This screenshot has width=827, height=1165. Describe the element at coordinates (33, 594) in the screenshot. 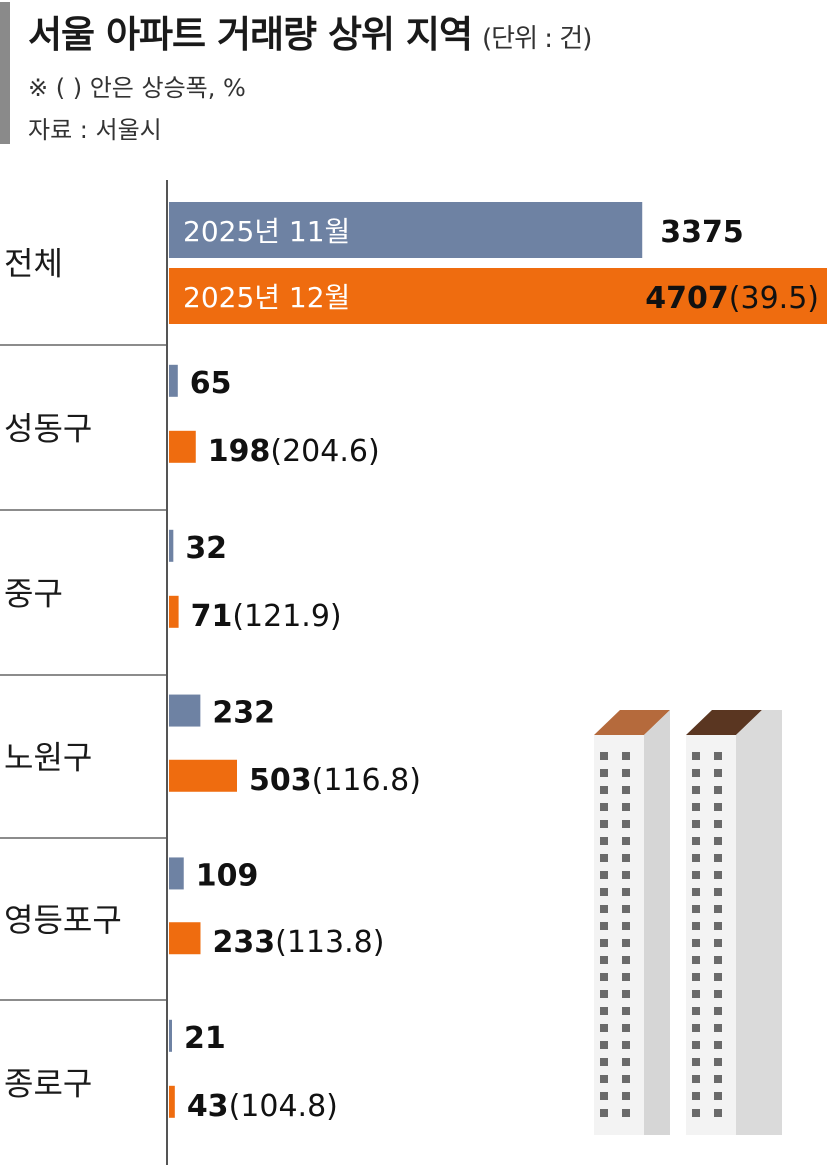

I see `category-label: 중구` at that location.